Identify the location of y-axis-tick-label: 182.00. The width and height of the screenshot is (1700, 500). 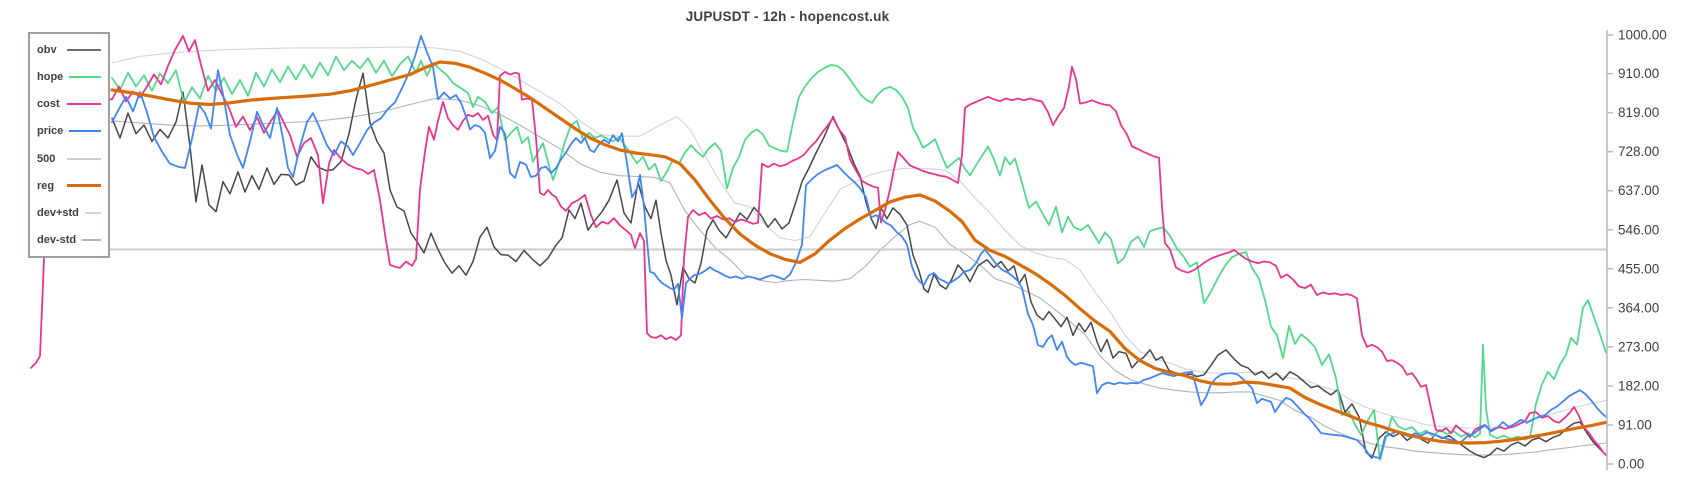
(1638, 385).